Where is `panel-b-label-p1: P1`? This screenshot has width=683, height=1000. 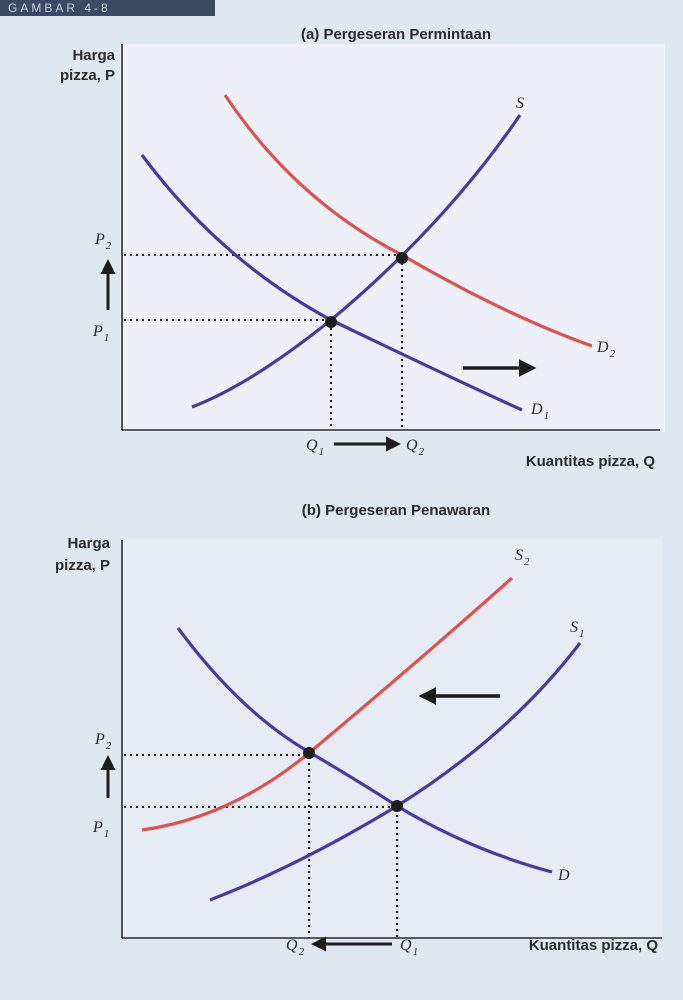 panel-b-label-p1: P1 is located at coordinates (100, 829).